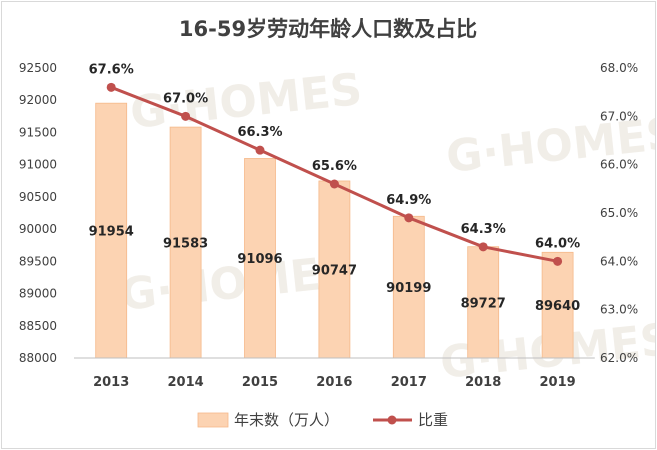 The height and width of the screenshot is (450, 657). Describe the element at coordinates (483, 229) in the screenshot. I see `ratio-value-label: 64.3%` at that location.